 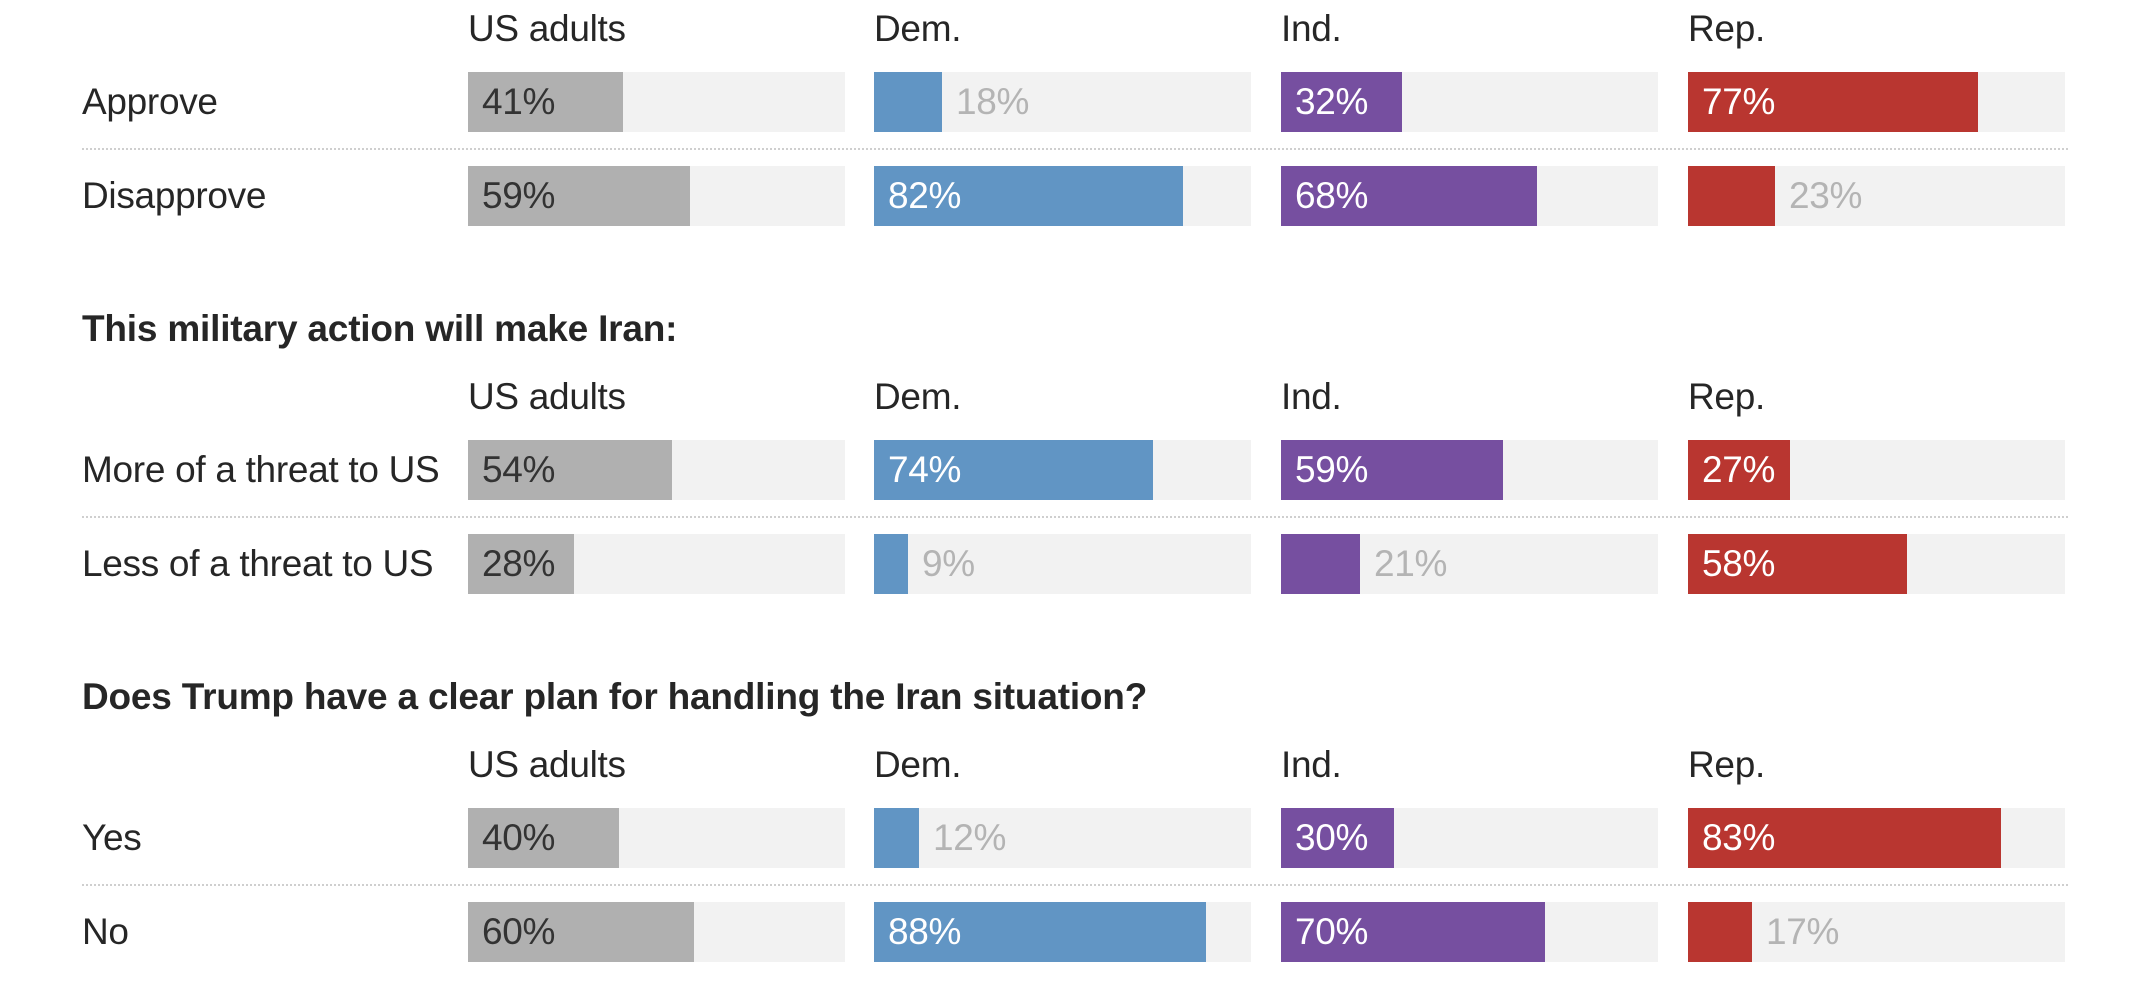 What do you see at coordinates (925, 195) in the screenshot?
I see `bar-value-label: 82%` at bounding box center [925, 195].